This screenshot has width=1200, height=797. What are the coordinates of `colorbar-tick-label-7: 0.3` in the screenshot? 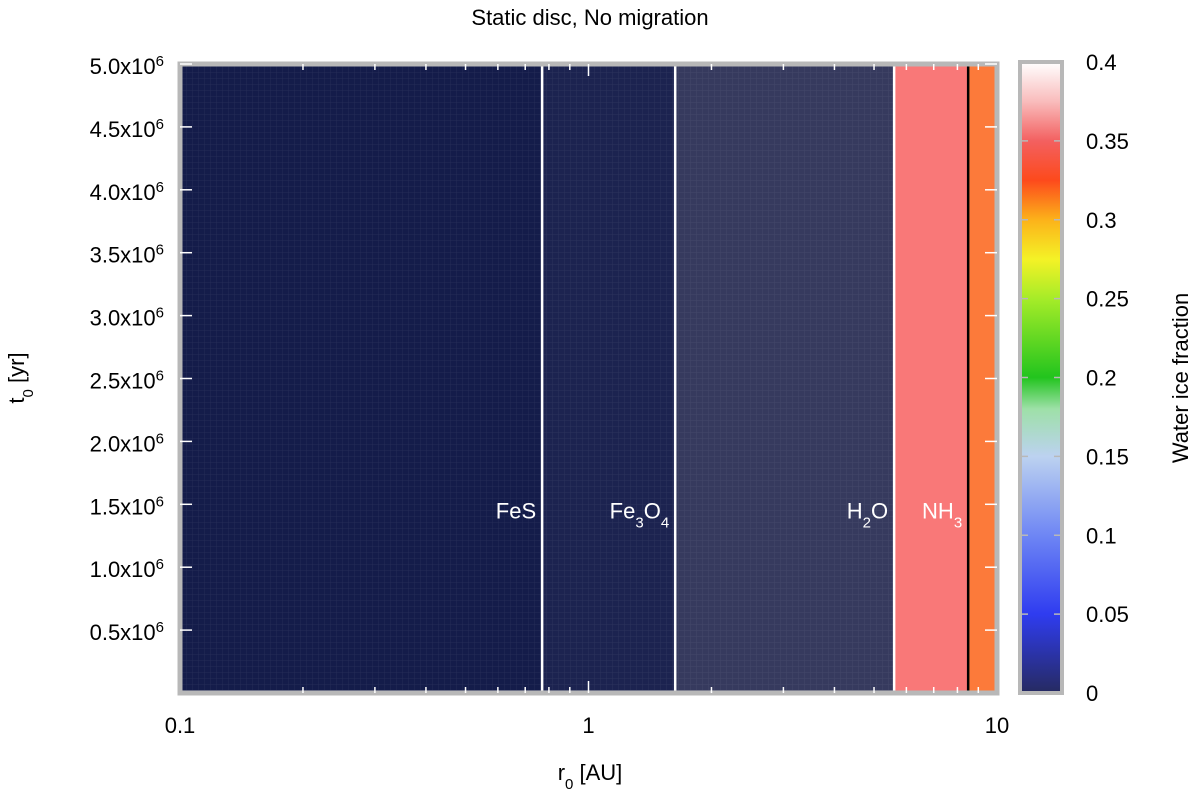 It's located at (1101, 220).